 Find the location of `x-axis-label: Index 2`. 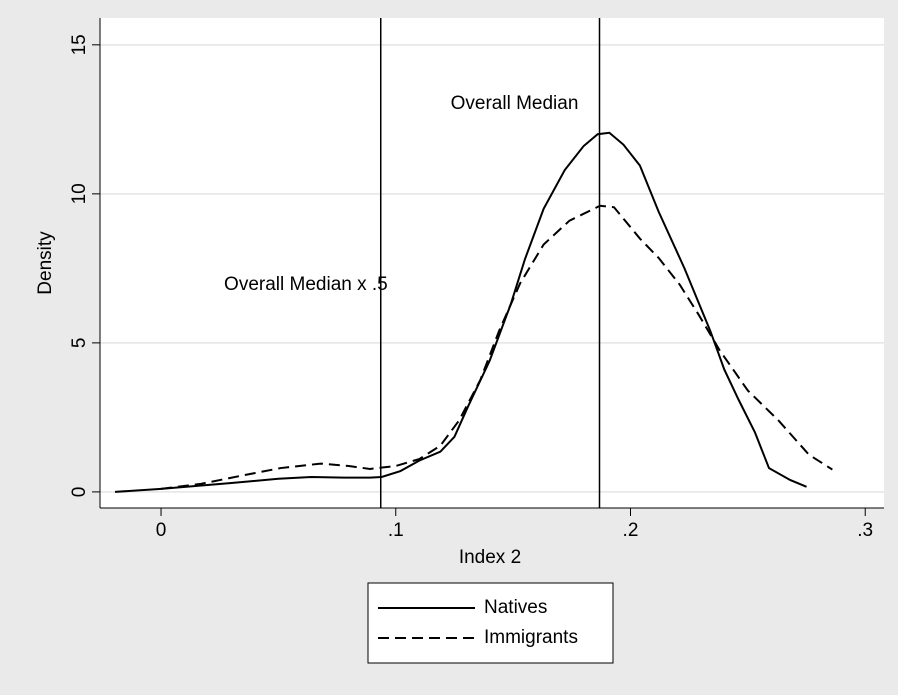

x-axis-label: Index 2 is located at coordinates (490, 557).